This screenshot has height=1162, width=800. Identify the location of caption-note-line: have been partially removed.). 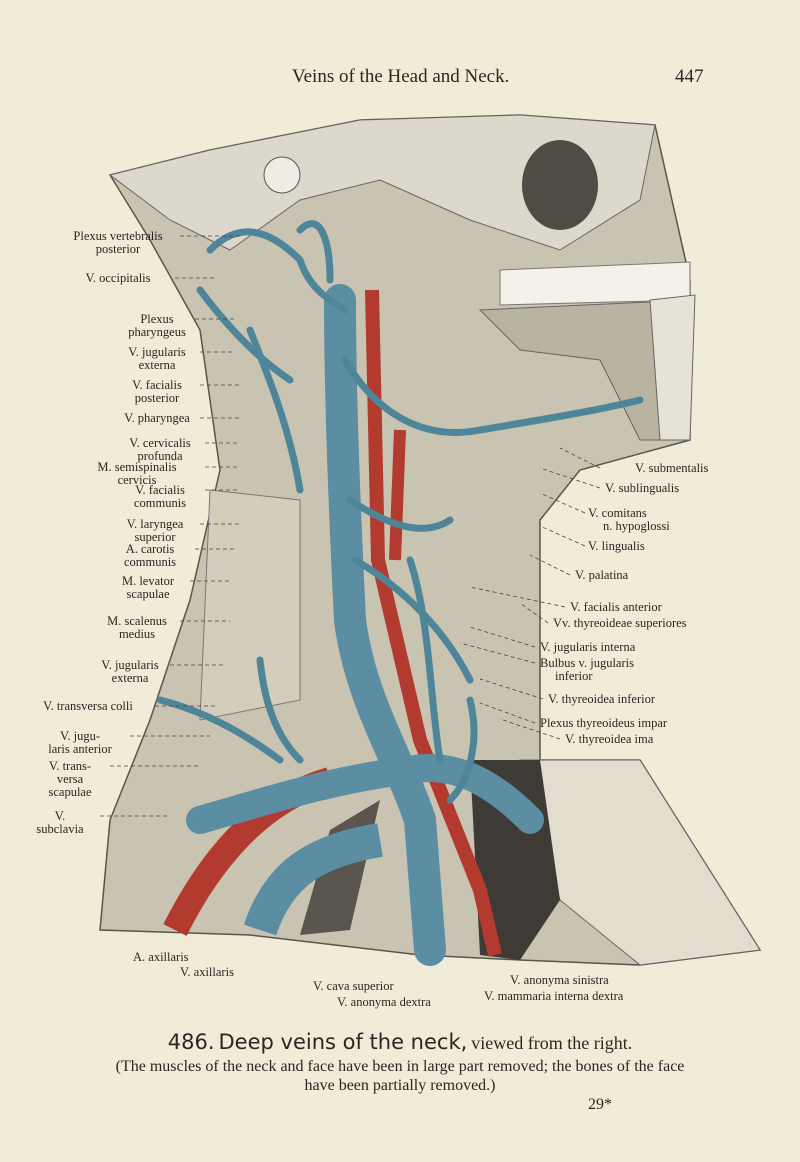
(400, 1085).